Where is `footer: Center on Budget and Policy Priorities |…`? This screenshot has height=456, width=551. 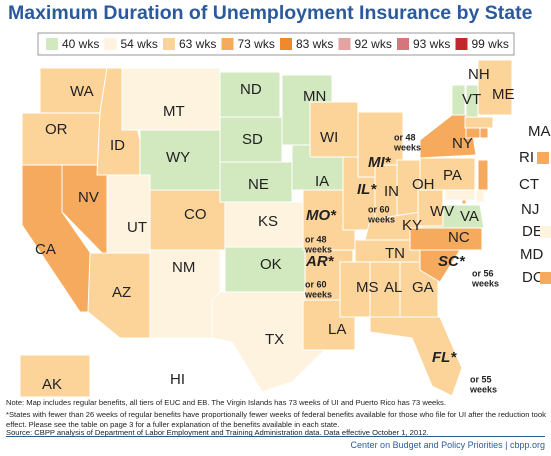
footer: Center on Budget and Policy Priorities |… is located at coordinates (447, 445).